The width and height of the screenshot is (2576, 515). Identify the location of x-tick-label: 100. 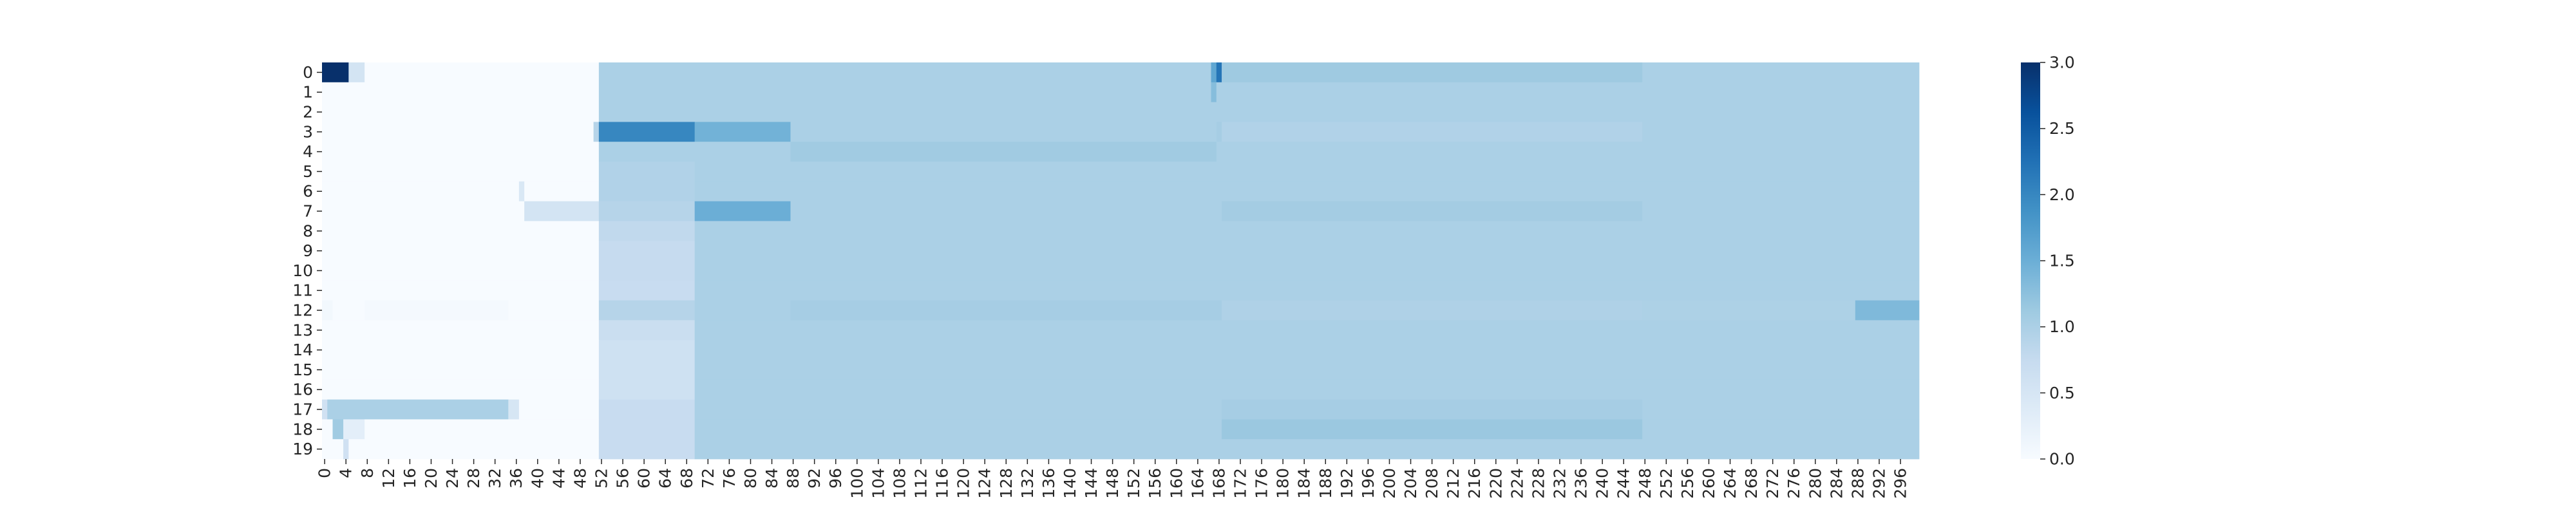
(857, 484).